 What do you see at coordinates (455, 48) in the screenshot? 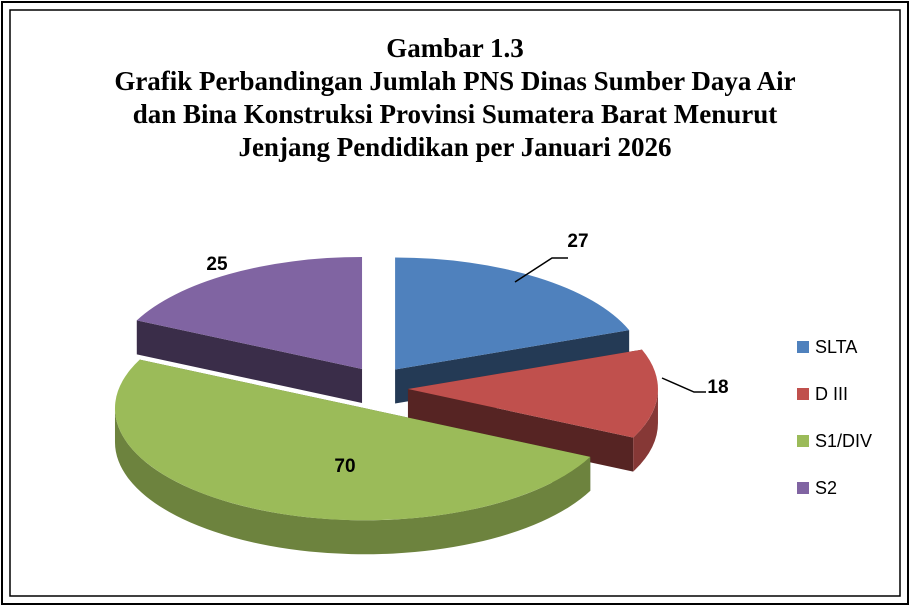
I see `chart-title: Gambar 1.3` at bounding box center [455, 48].